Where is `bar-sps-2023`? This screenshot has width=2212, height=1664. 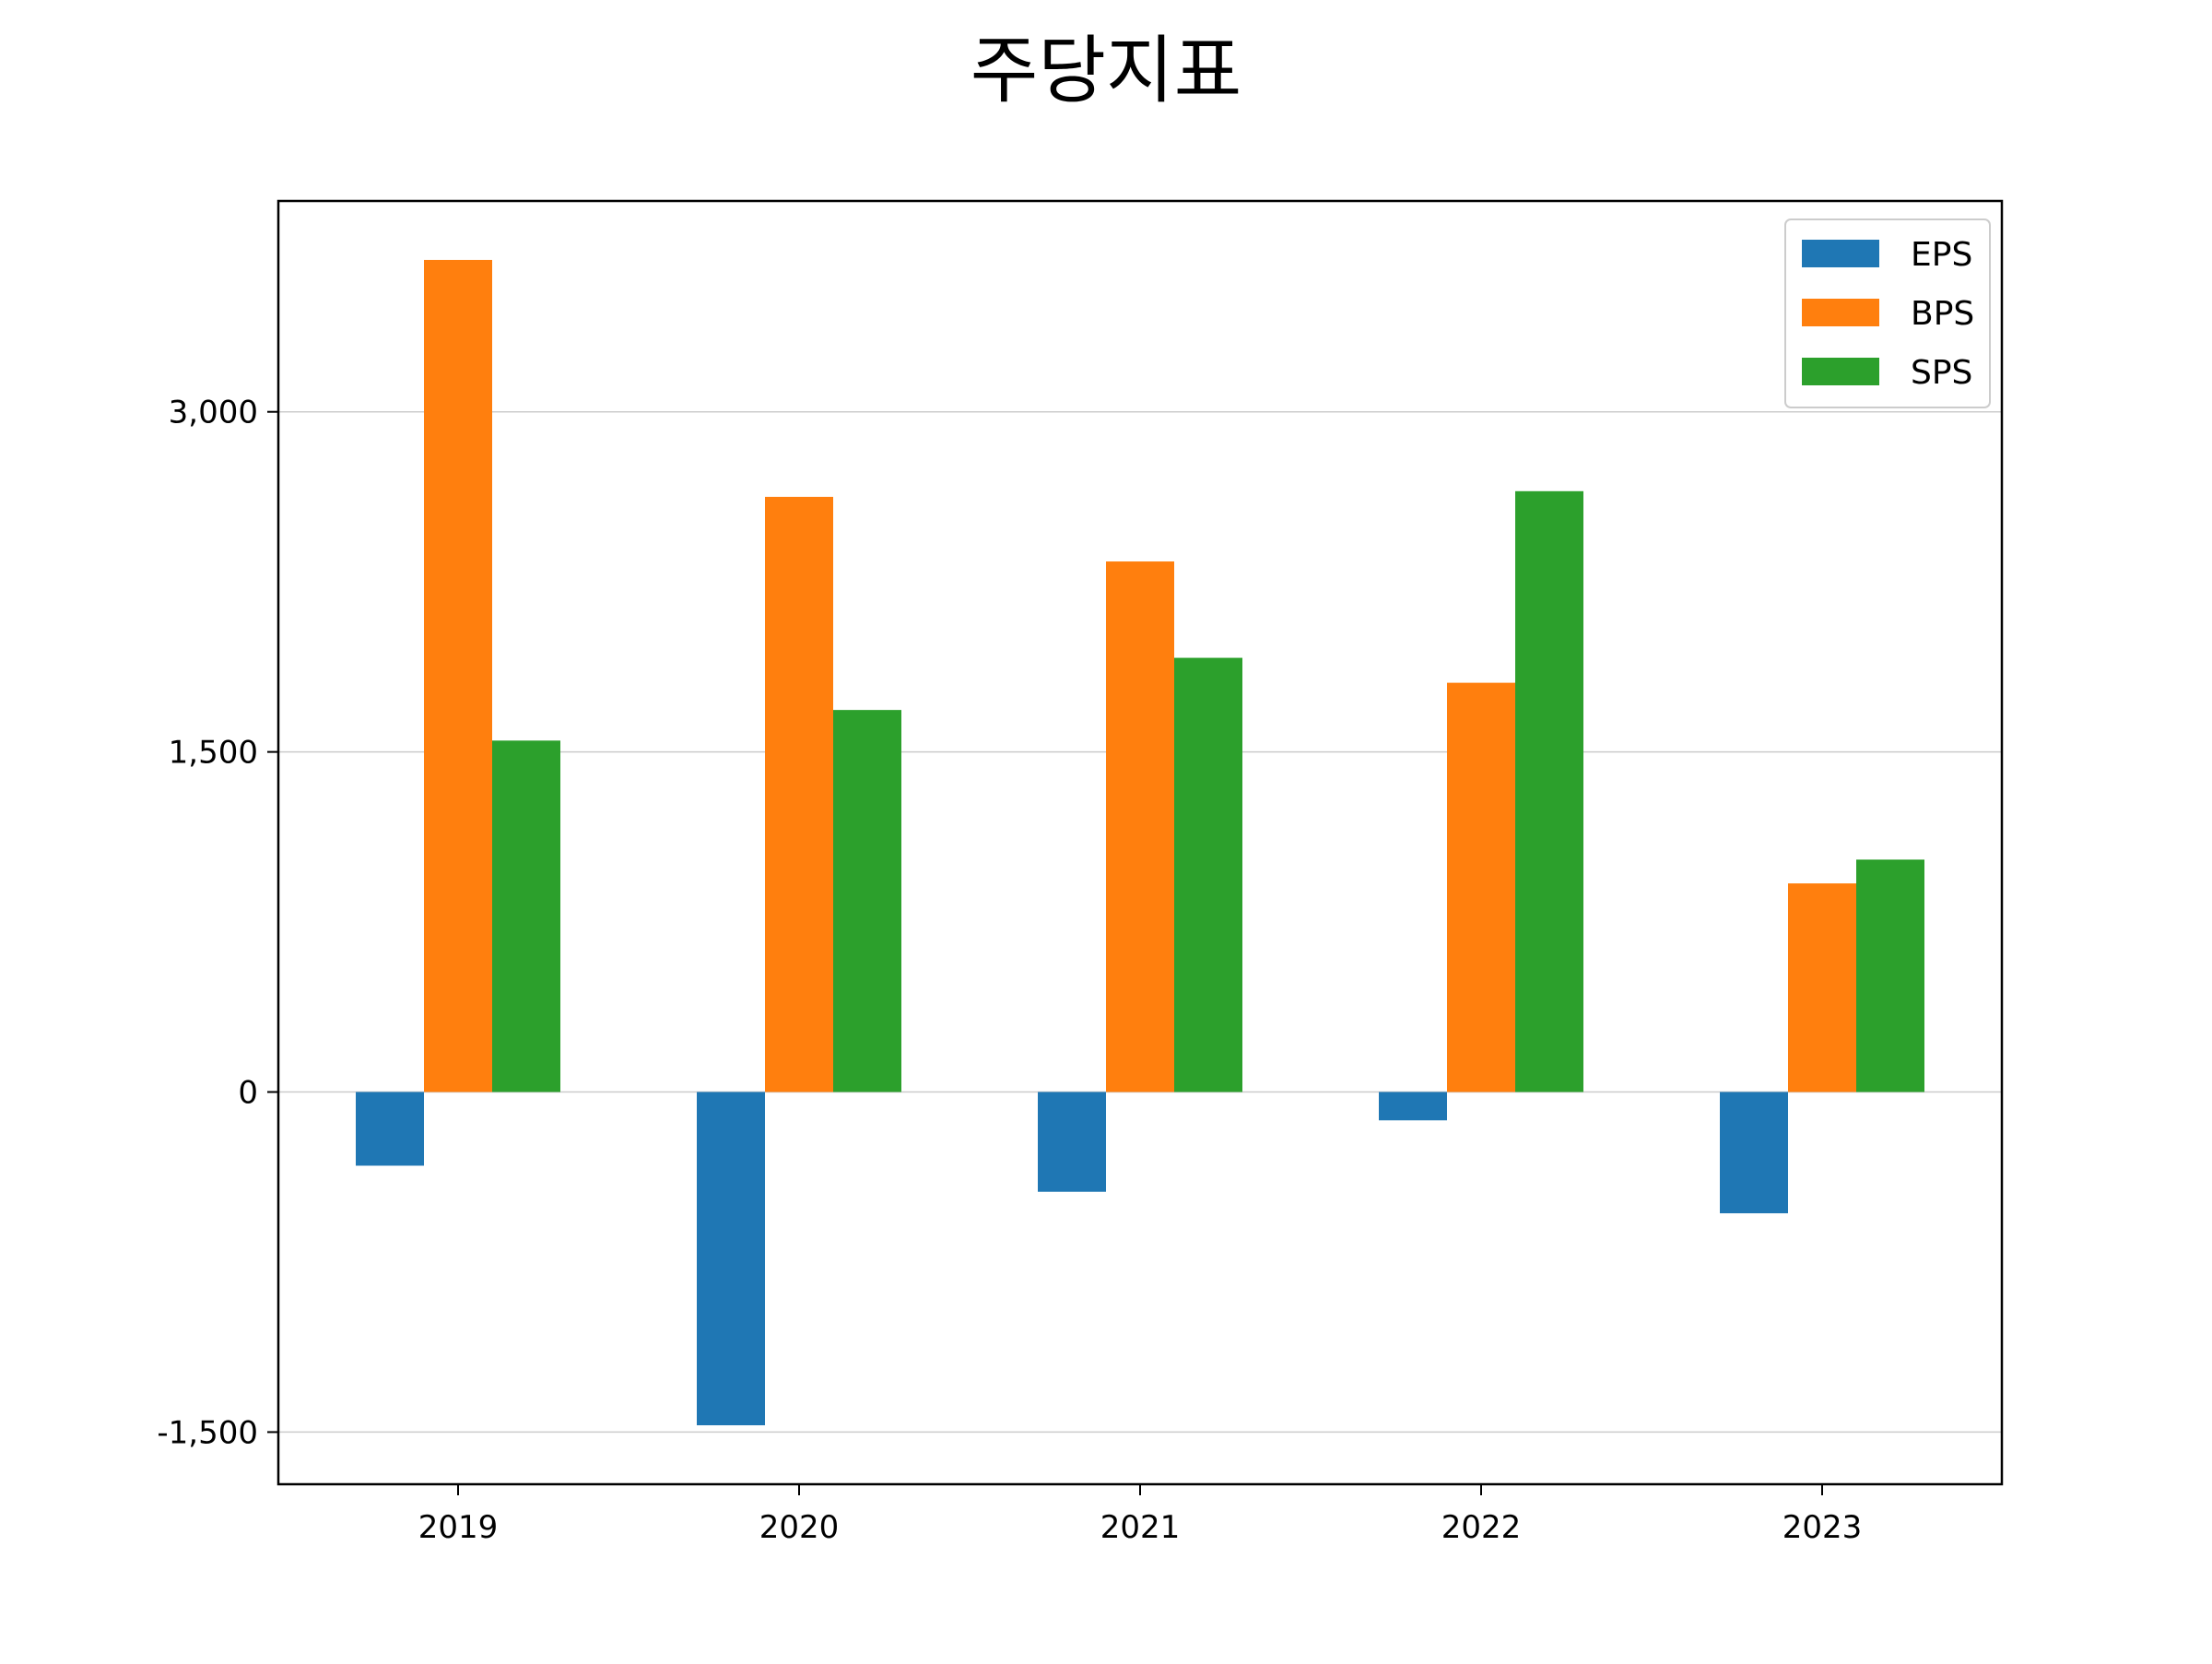
bar-sps-2023 is located at coordinates (1890, 975).